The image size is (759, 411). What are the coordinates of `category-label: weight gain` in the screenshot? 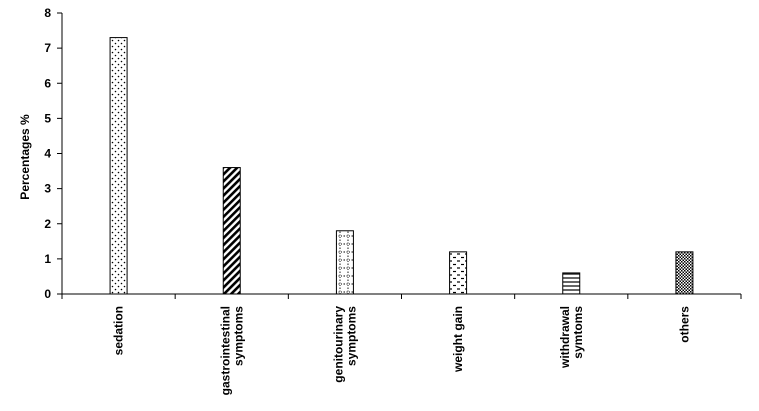 It's located at (458, 339).